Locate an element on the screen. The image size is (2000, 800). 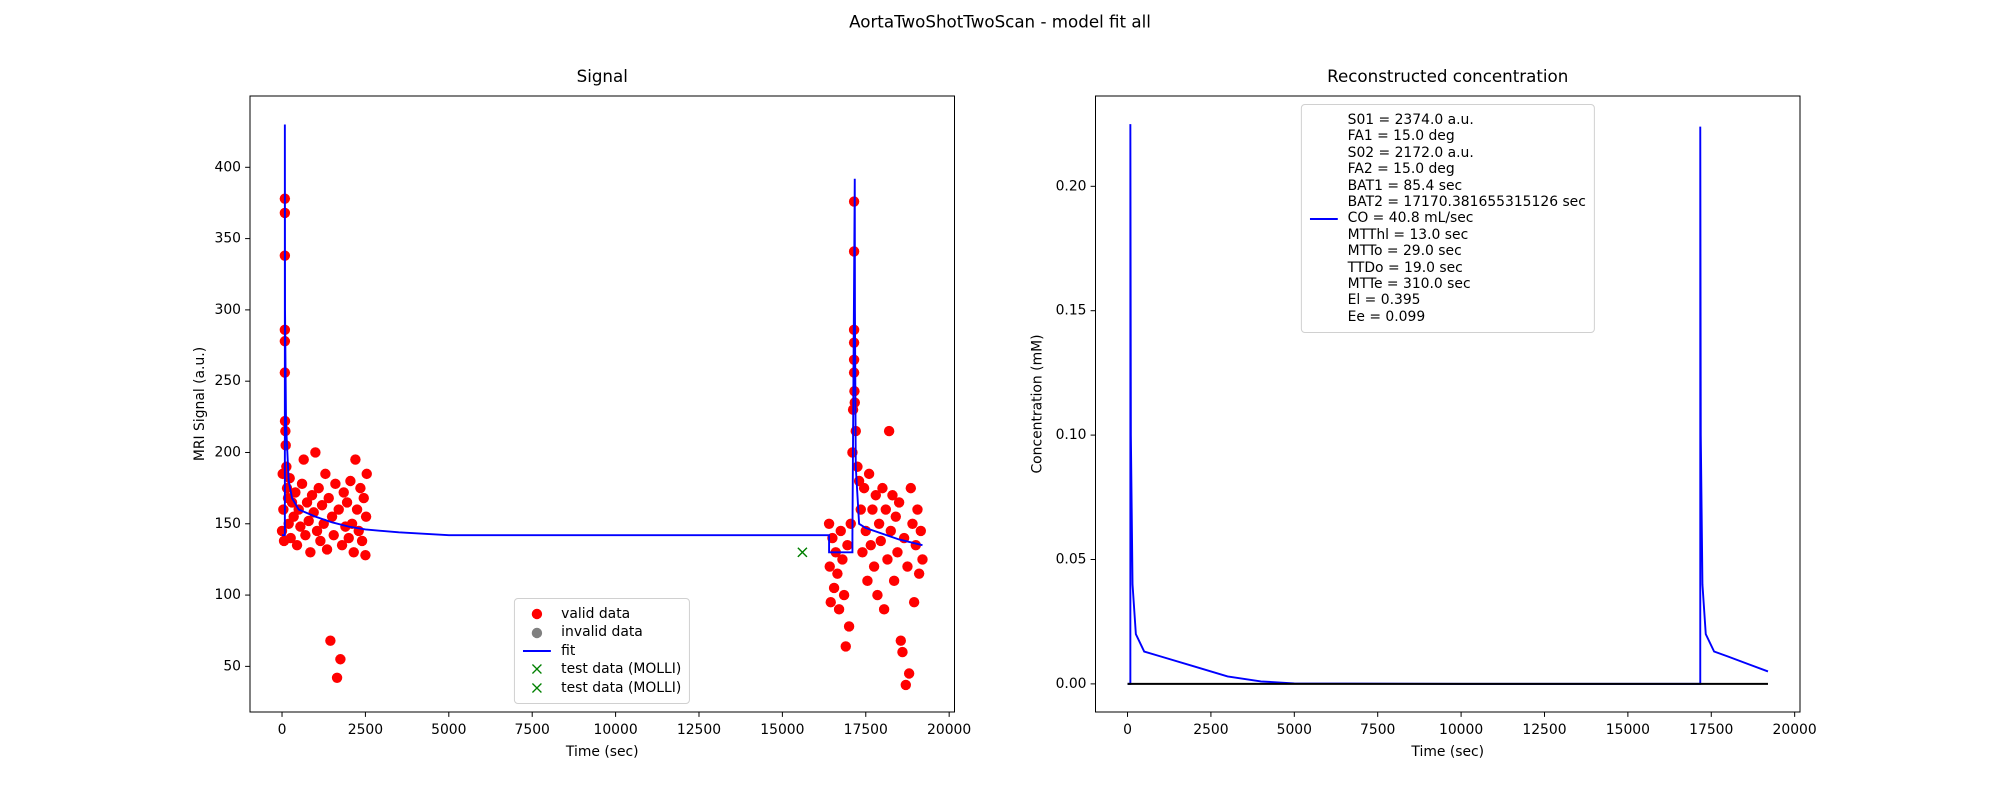
y-tick-label: 400 is located at coordinates (227, 167).